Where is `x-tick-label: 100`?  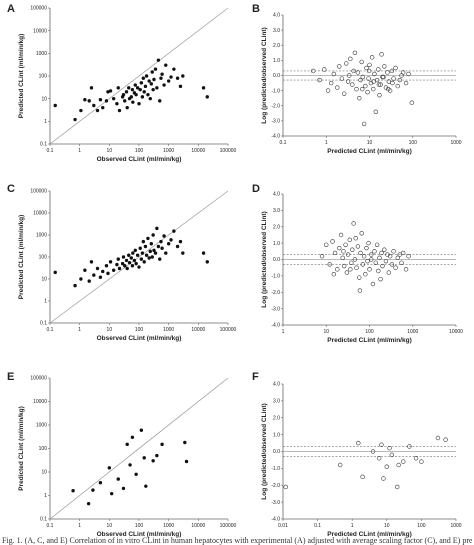 x-tick-label: 100 is located at coordinates (413, 143).